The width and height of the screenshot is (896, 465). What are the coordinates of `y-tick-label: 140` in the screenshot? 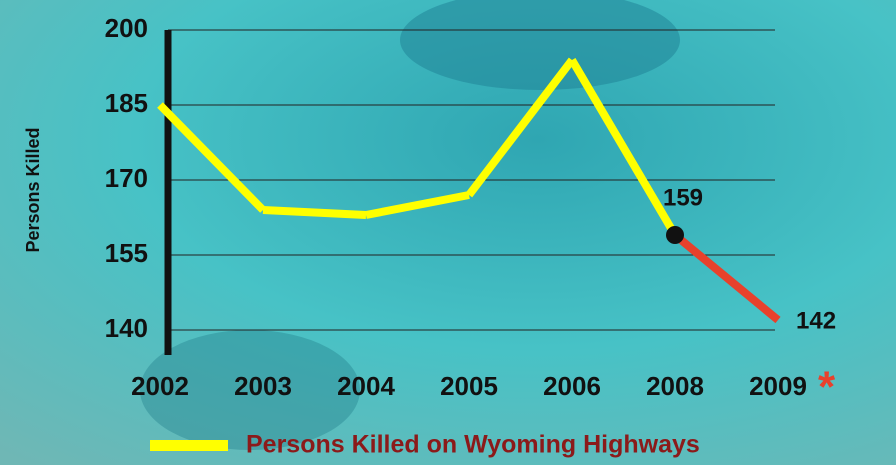 It's located at (126, 328).